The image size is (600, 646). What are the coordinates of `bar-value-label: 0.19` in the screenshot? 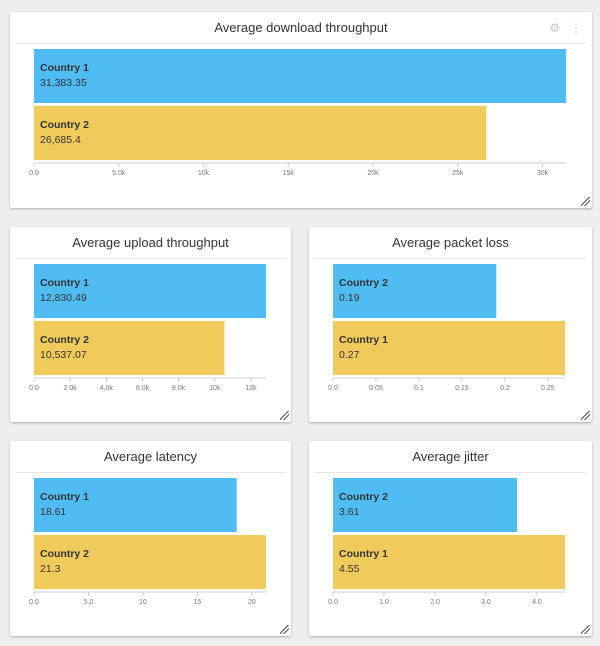 It's located at (349, 298).